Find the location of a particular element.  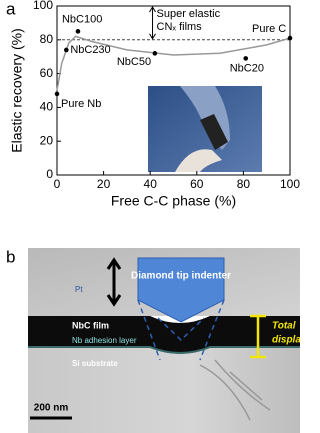

point-label: NbC50 is located at coordinates (134, 62).